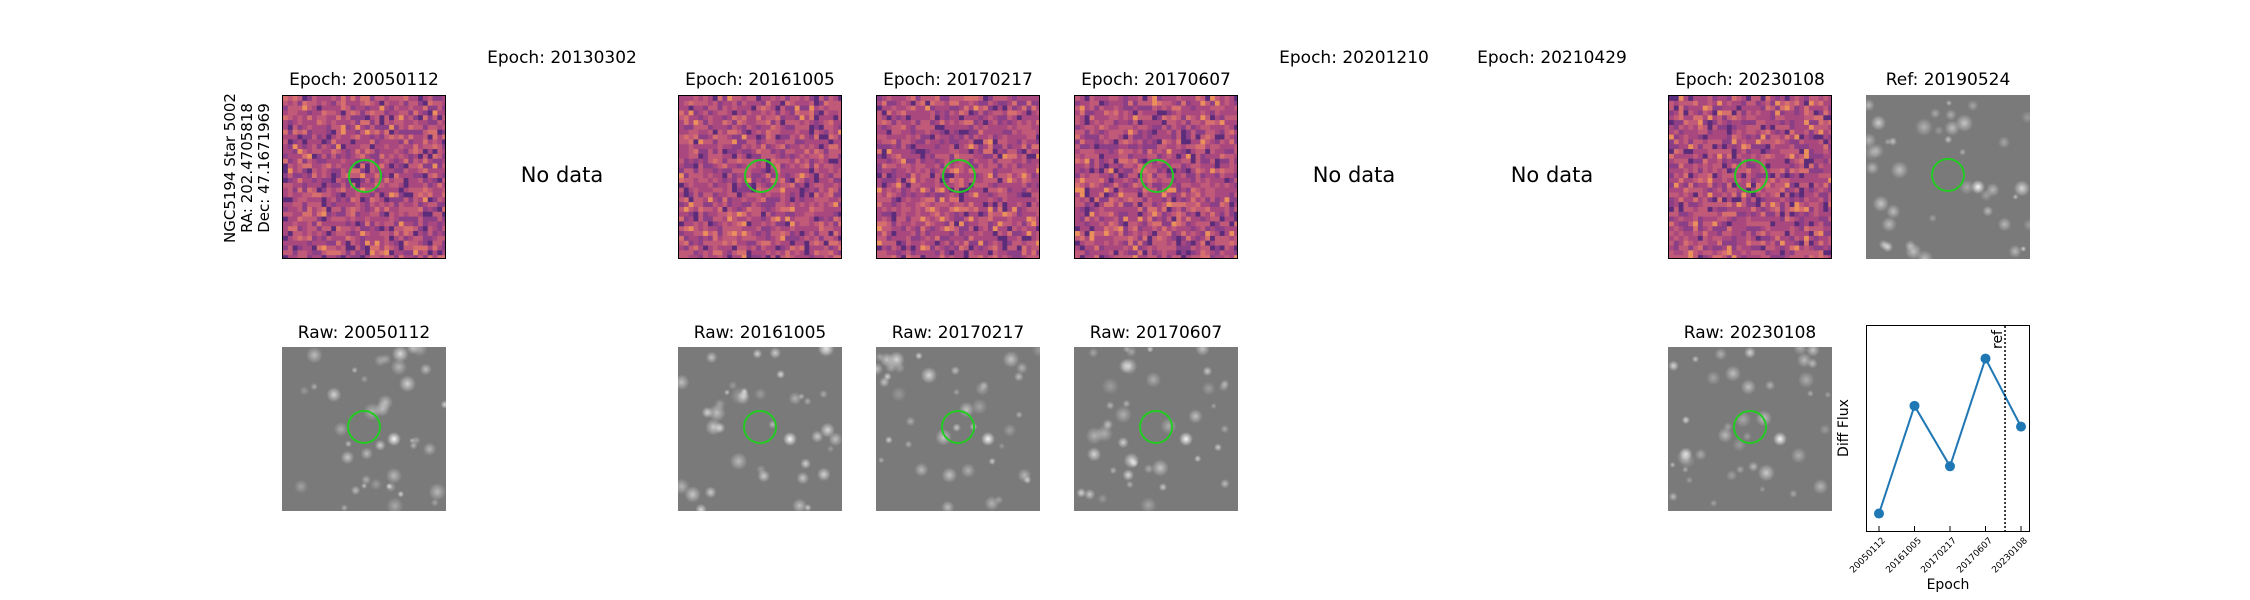  I want to click on xtick-label: 20161005, so click(1904, 556).